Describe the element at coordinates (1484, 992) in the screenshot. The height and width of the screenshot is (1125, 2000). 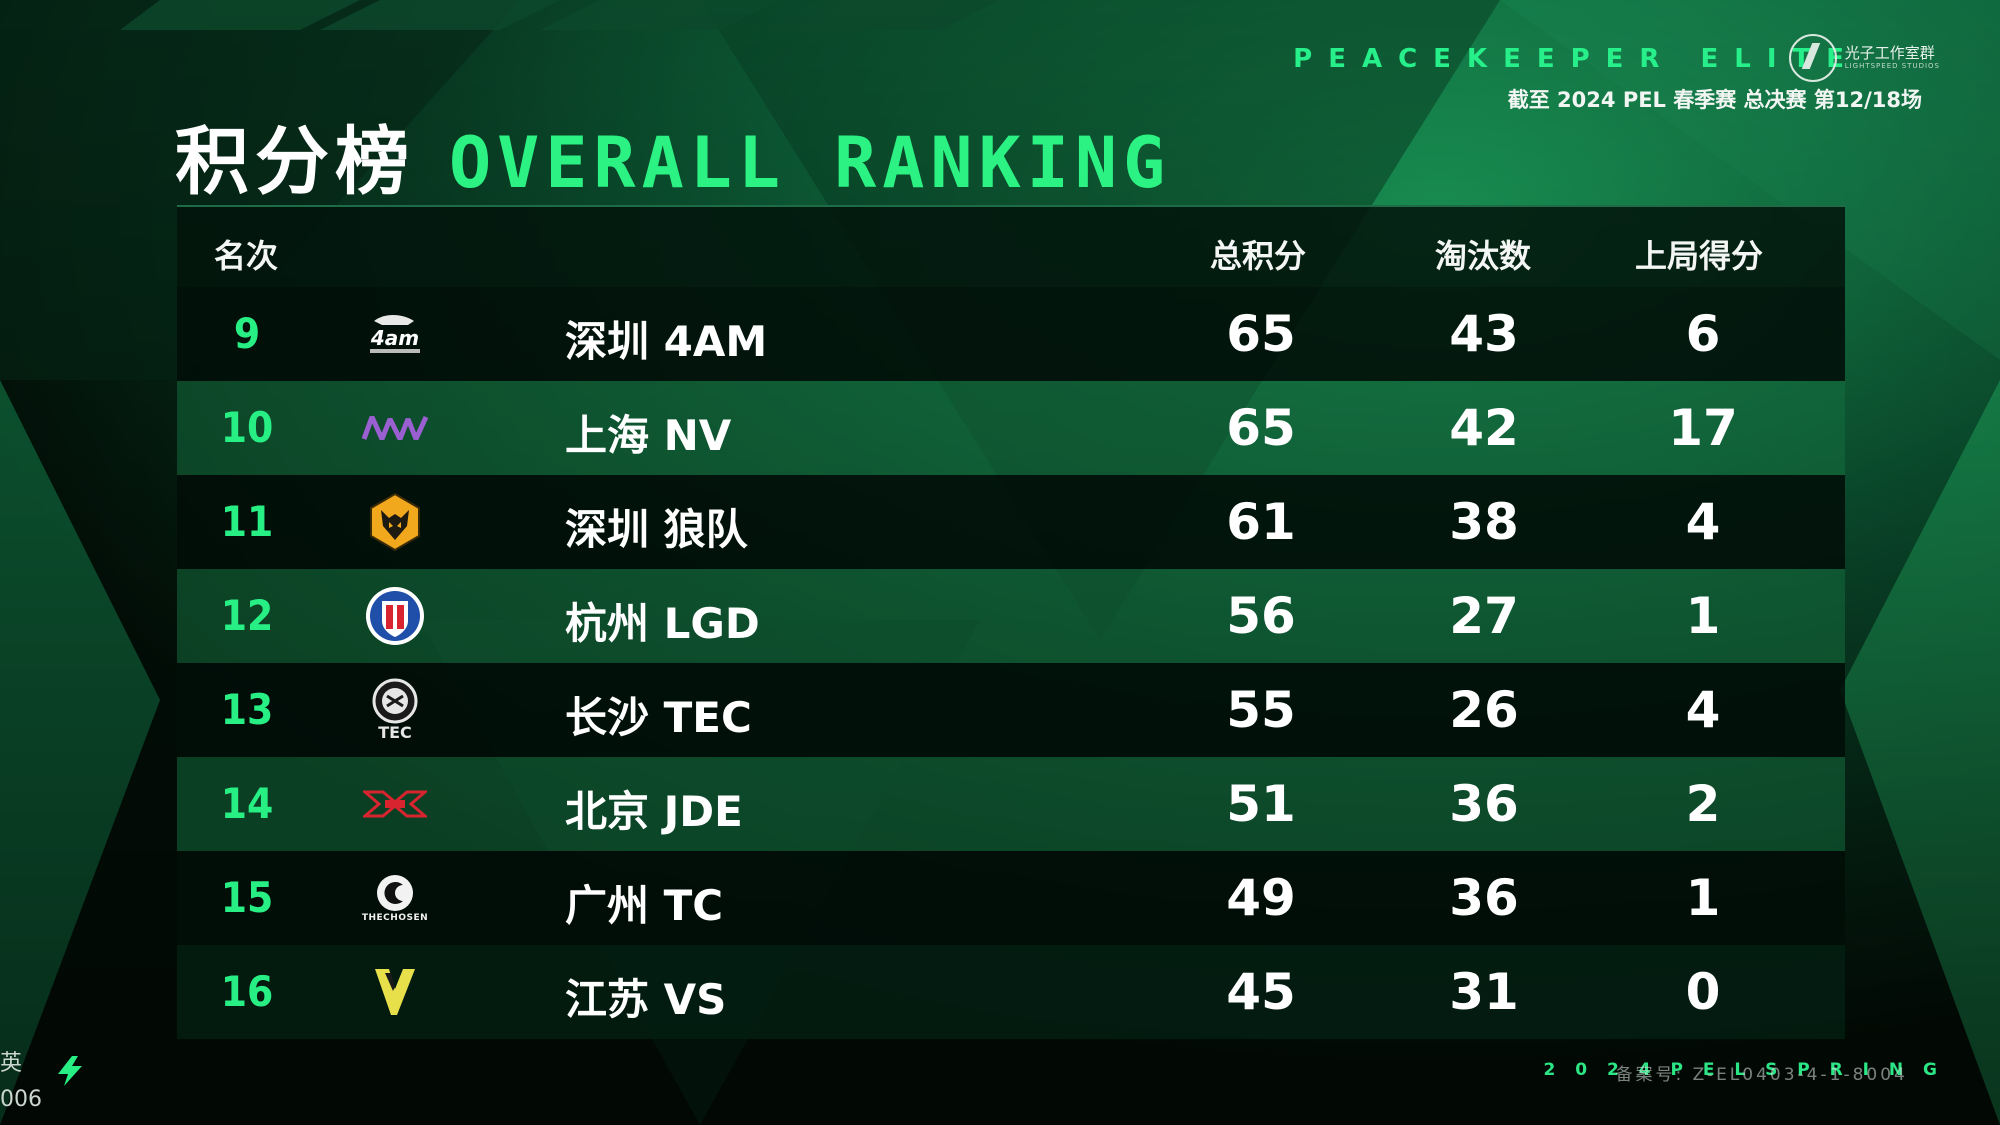
I see `kills-count: 31` at that location.